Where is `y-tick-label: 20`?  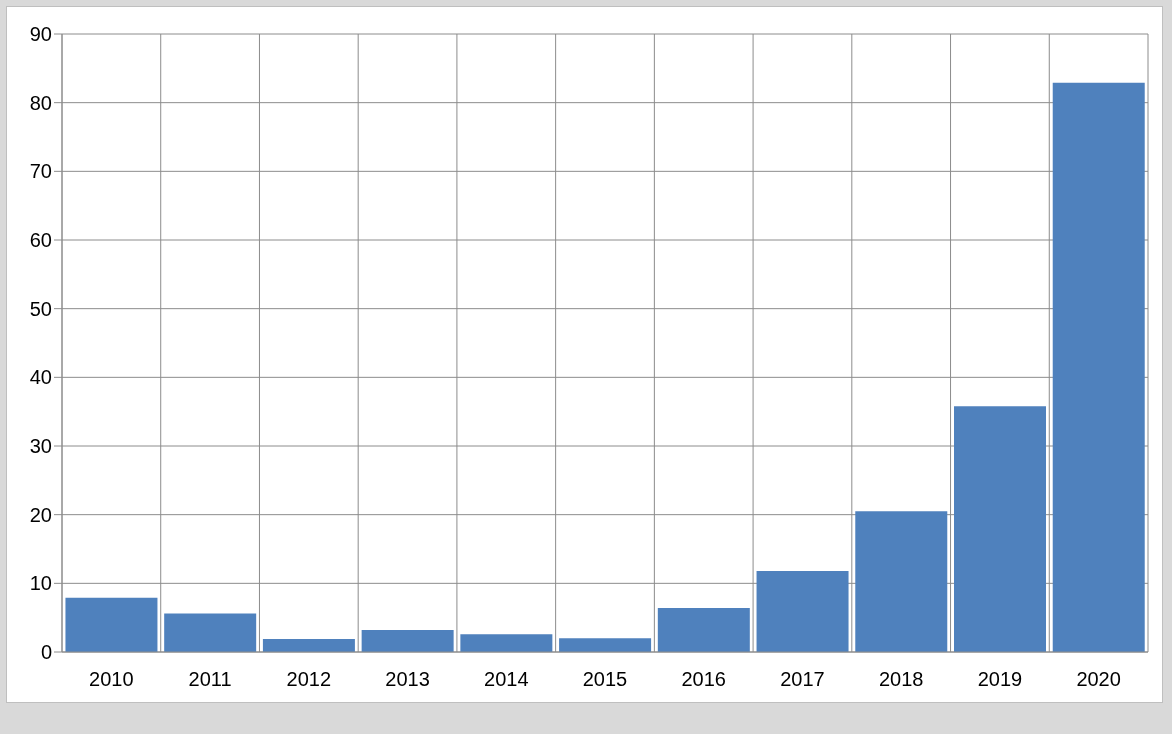
y-tick-label: 20 is located at coordinates (40, 514).